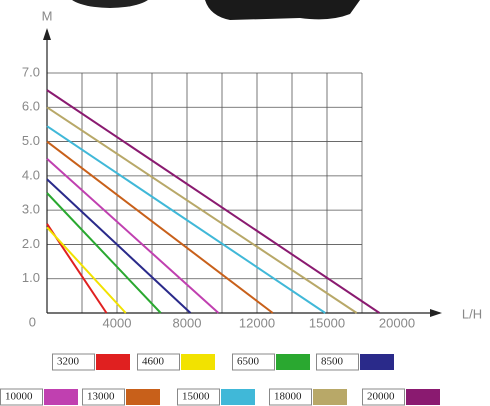  I want to click on legend-item: 3200, so click(91, 362).